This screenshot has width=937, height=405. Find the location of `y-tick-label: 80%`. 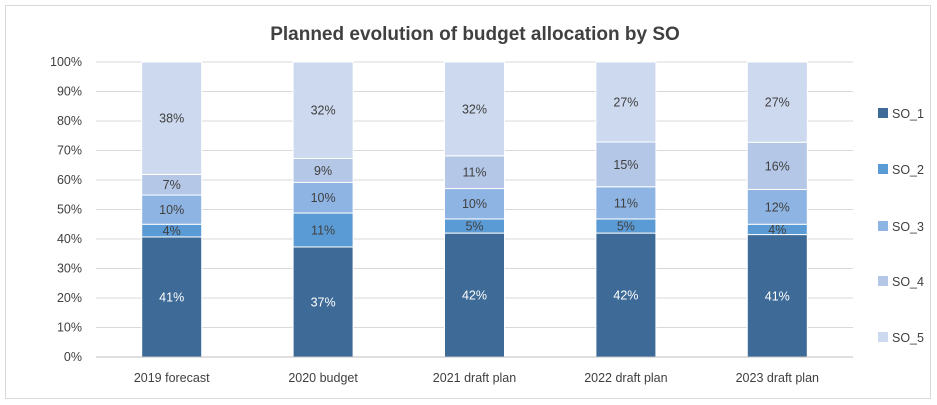

y-tick-label: 80% is located at coordinates (69, 121).